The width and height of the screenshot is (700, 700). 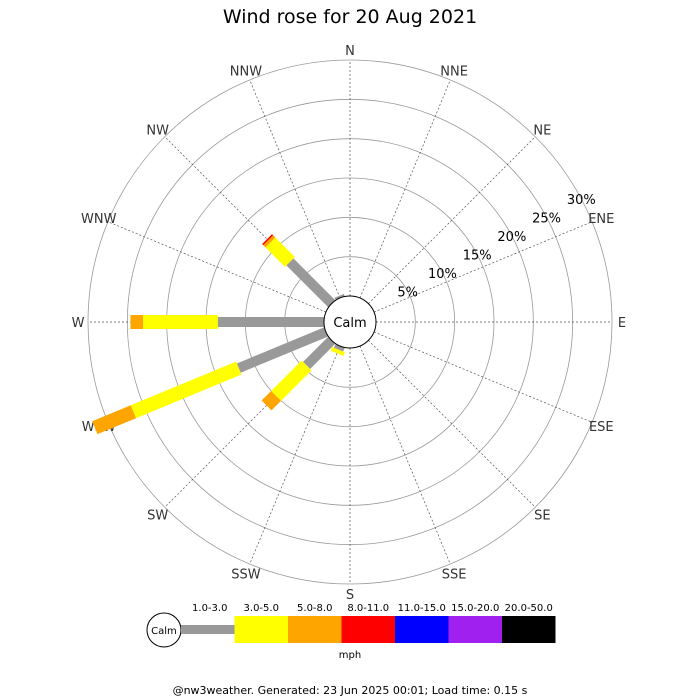 I want to click on direction-label-e: E, so click(x=622, y=323).